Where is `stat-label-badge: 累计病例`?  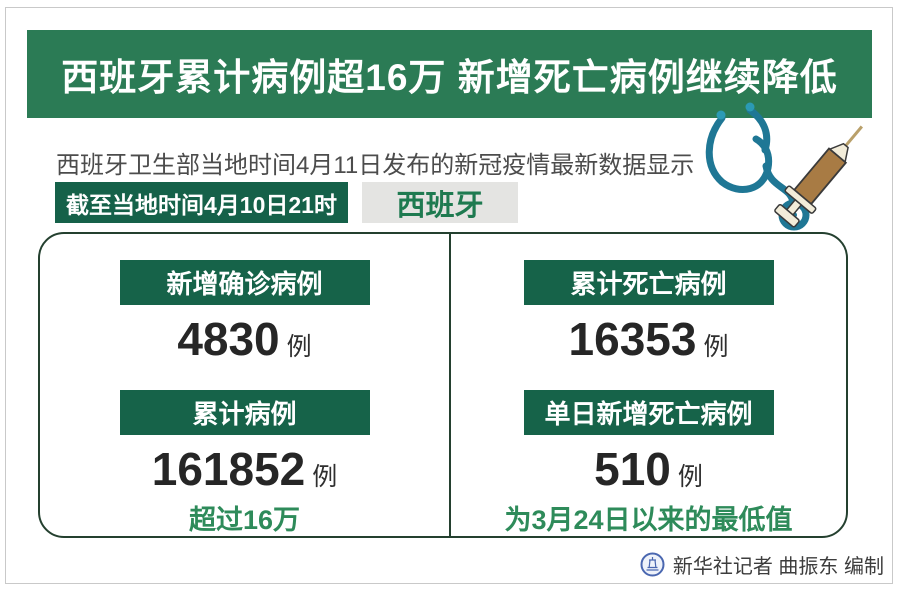
stat-label-badge: 累计病例 is located at coordinates (244, 412).